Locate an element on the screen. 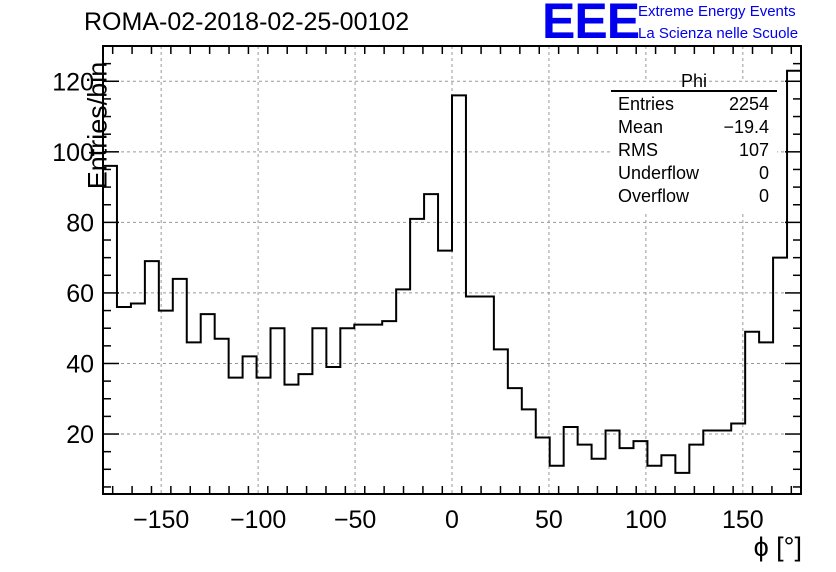  stats-row-label: RMS is located at coordinates (638, 150).